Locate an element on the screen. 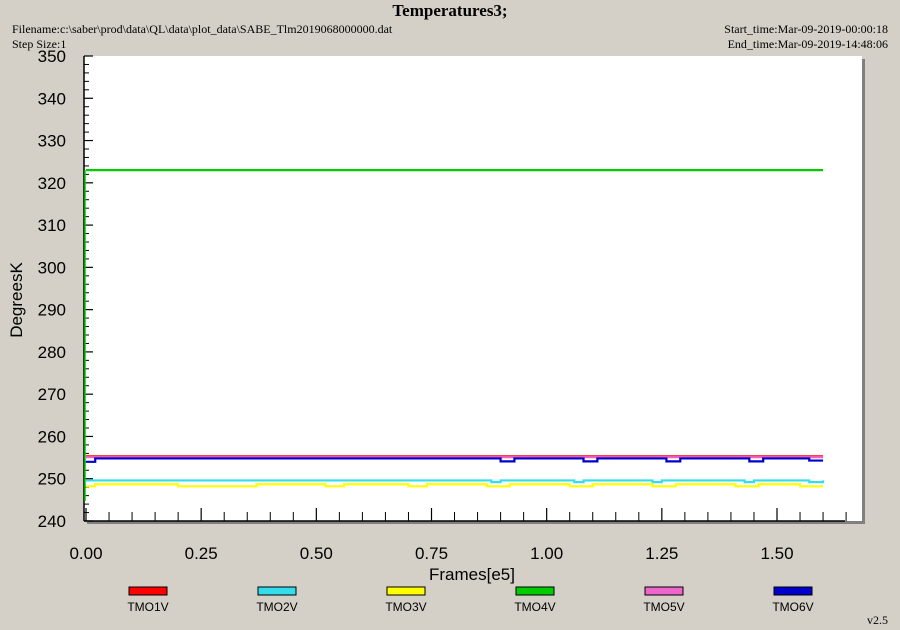  y-tick-label: 260 is located at coordinates (52, 436).